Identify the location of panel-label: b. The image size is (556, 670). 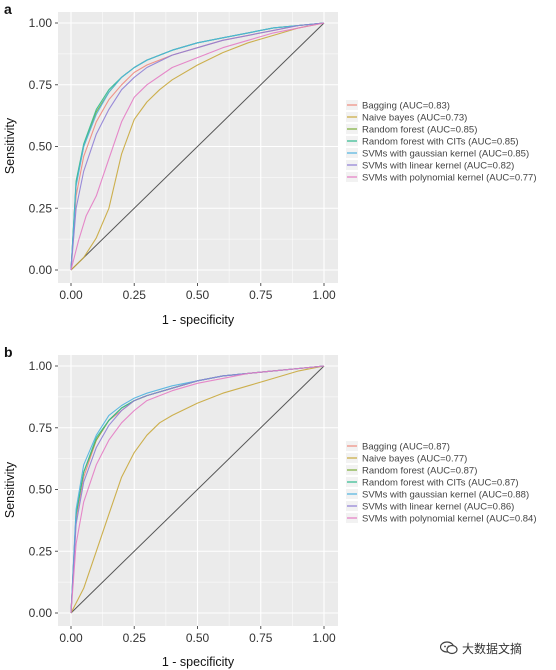
(8, 352).